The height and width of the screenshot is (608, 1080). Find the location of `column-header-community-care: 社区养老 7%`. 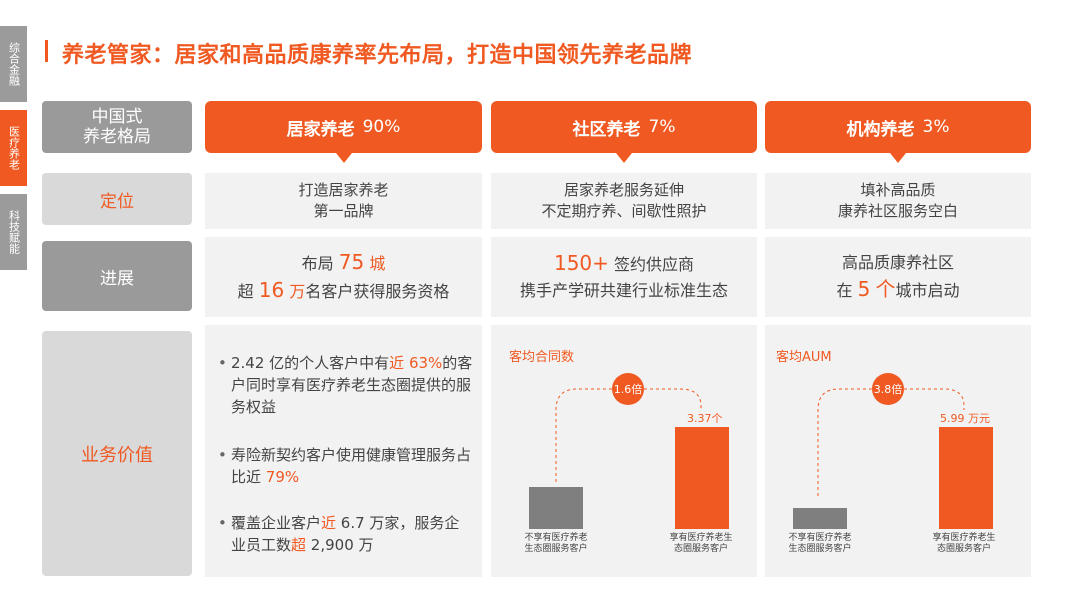

column-header-community-care: 社区养老 7% is located at coordinates (624, 132).